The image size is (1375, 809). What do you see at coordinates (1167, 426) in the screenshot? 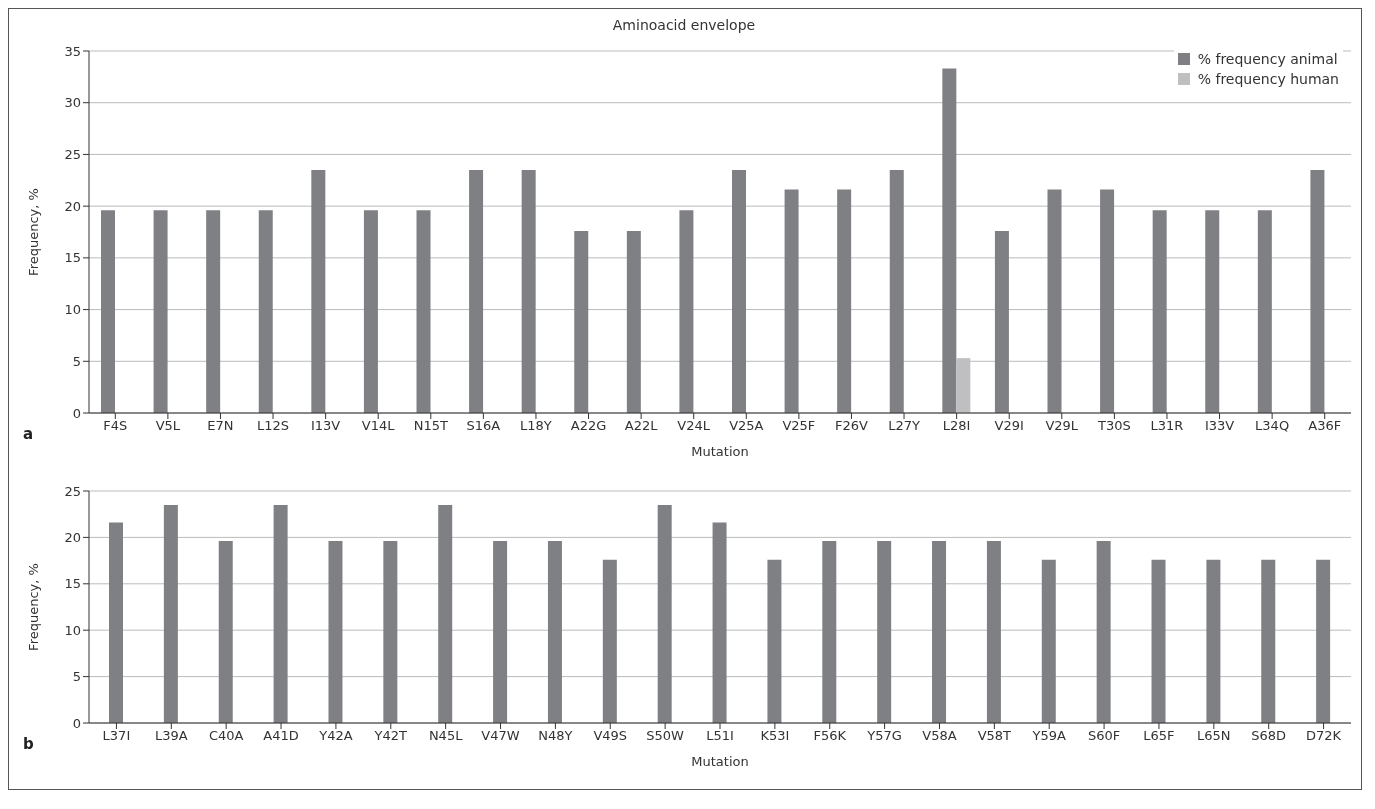
I see `x-tick-label: L31R` at bounding box center [1167, 426].